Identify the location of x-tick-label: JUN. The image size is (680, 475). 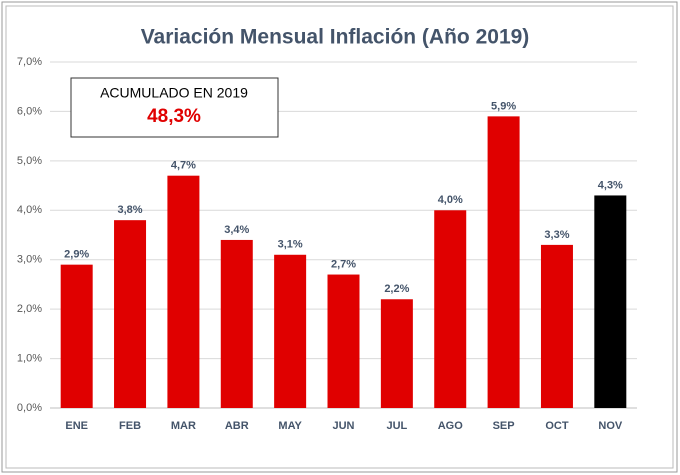
(343, 426).